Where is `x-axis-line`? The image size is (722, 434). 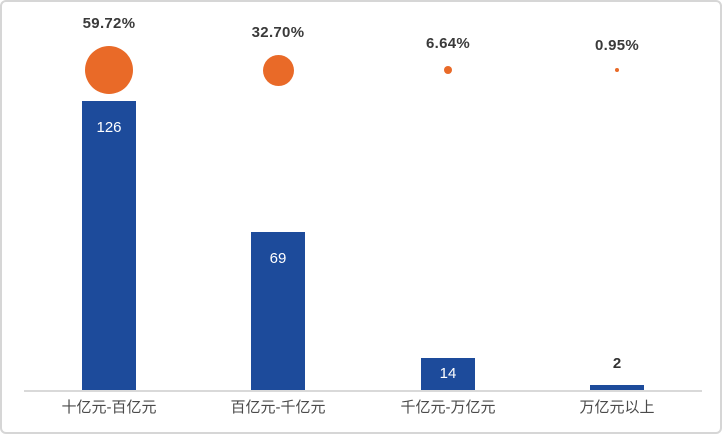 x-axis-line is located at coordinates (363, 391).